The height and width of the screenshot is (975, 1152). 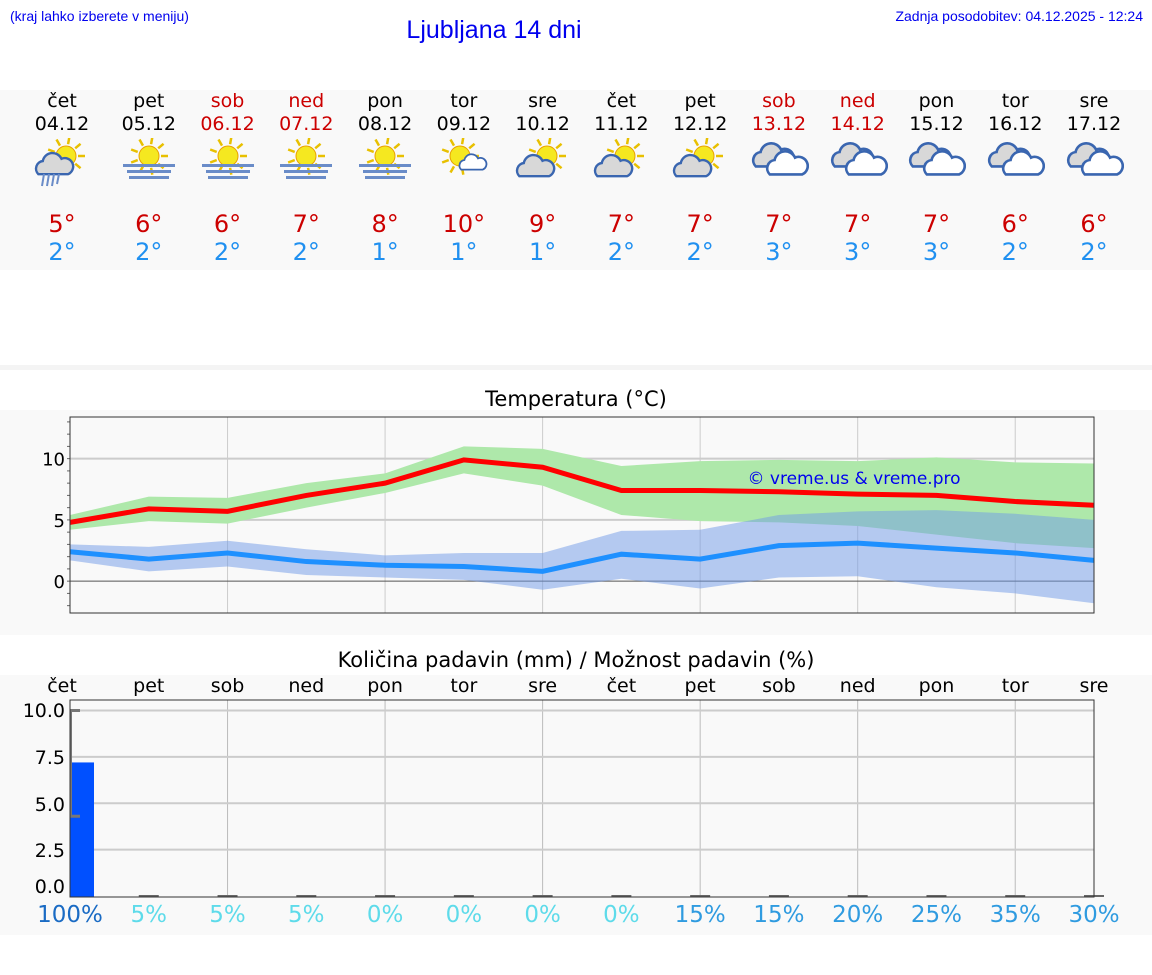 I want to click on day-name: sob, so click(x=227, y=101).